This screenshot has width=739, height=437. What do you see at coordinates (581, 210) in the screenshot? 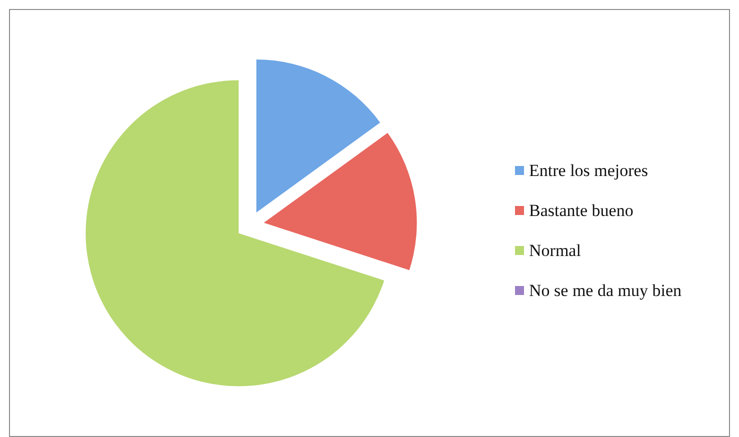
I see `legend-label: Bastante bueno` at bounding box center [581, 210].